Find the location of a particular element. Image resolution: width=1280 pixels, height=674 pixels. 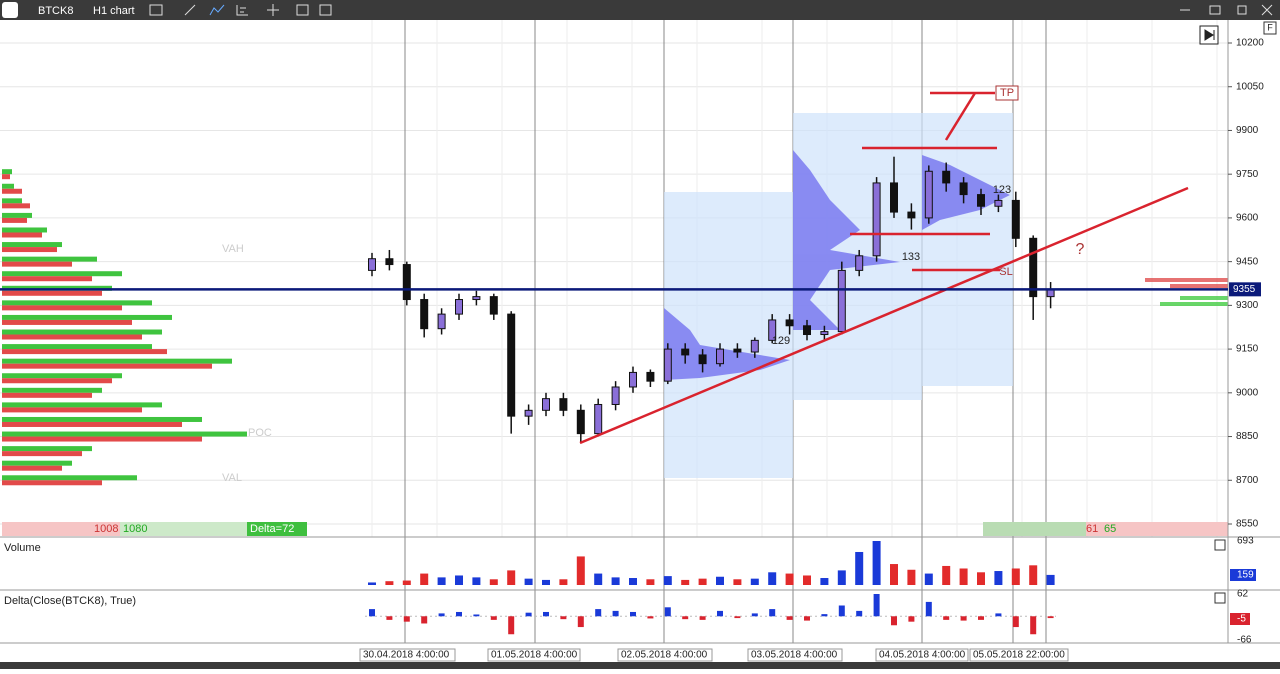

arrow is located at coordinates (960, 116).